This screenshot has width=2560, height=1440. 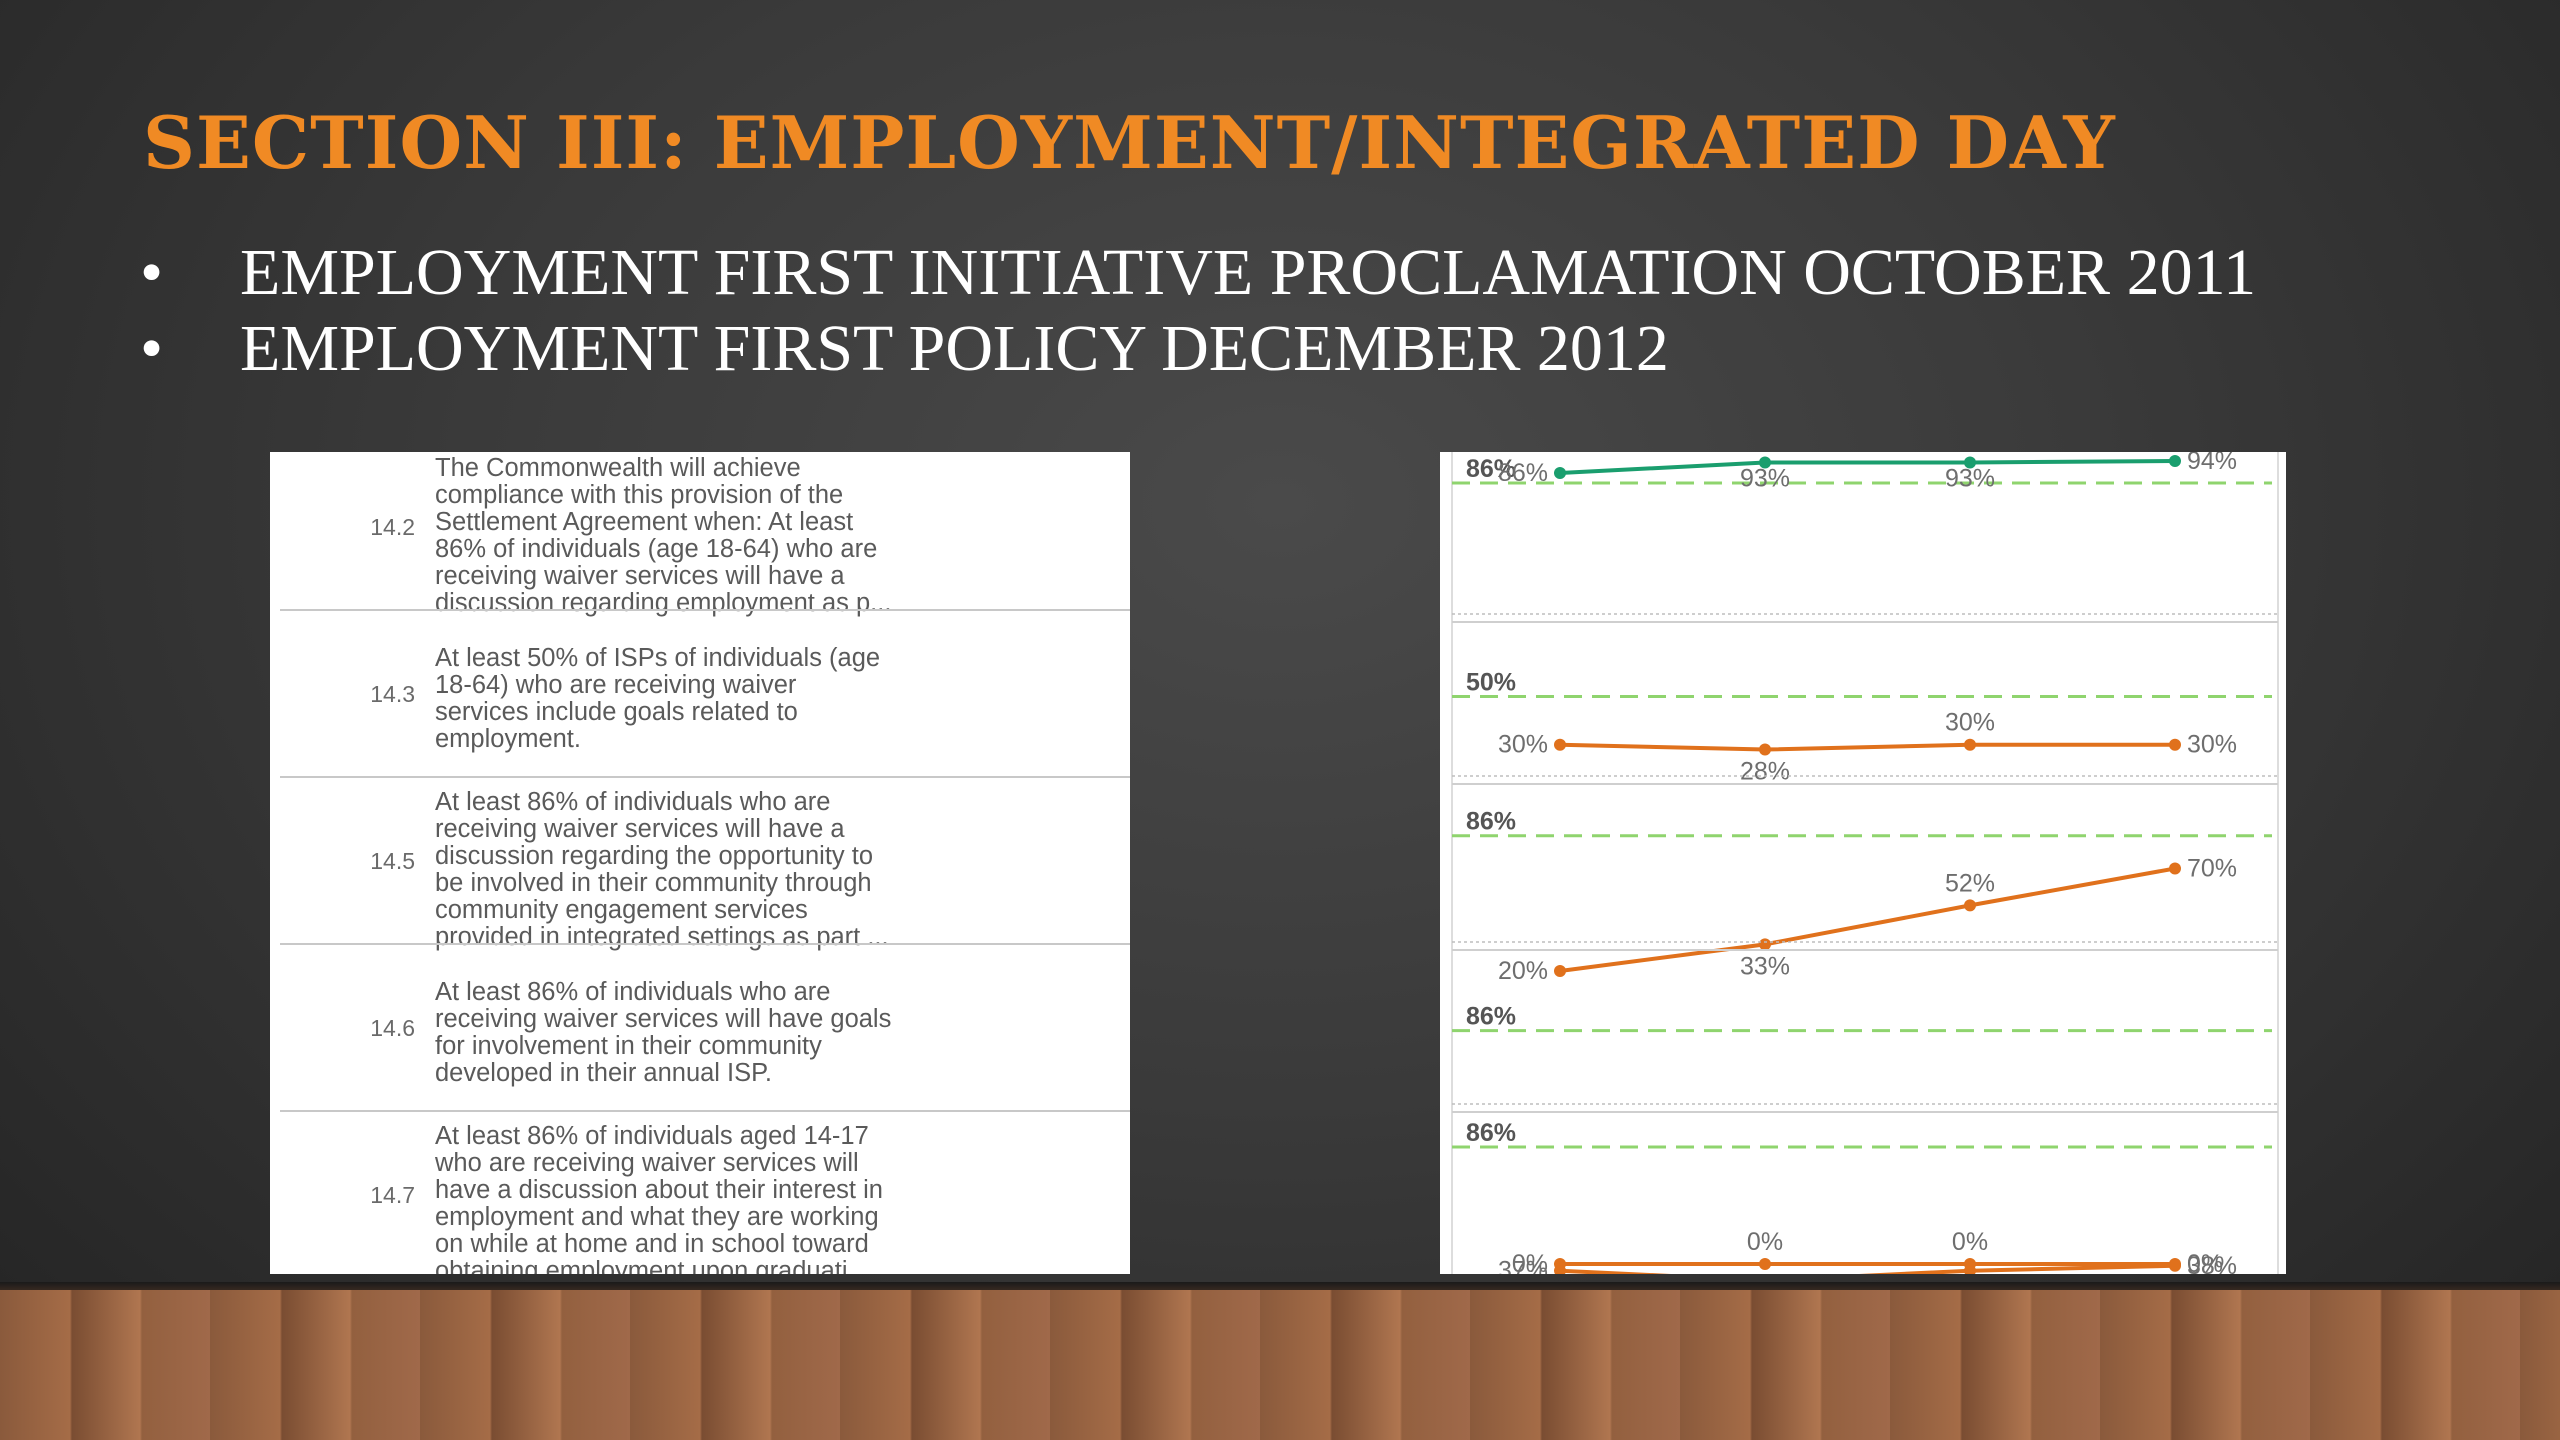 What do you see at coordinates (616, 711) in the screenshot?
I see `description-line: services include goals related to` at bounding box center [616, 711].